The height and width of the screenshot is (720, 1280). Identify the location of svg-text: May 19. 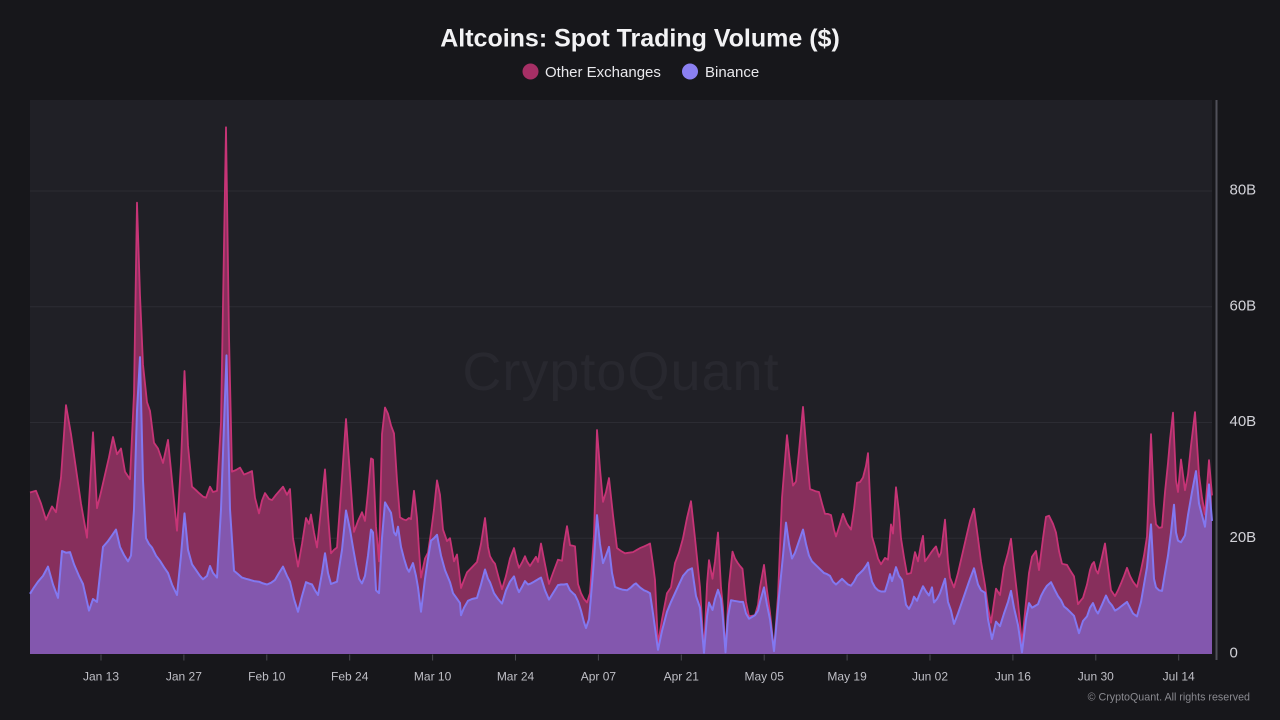
(847, 677).